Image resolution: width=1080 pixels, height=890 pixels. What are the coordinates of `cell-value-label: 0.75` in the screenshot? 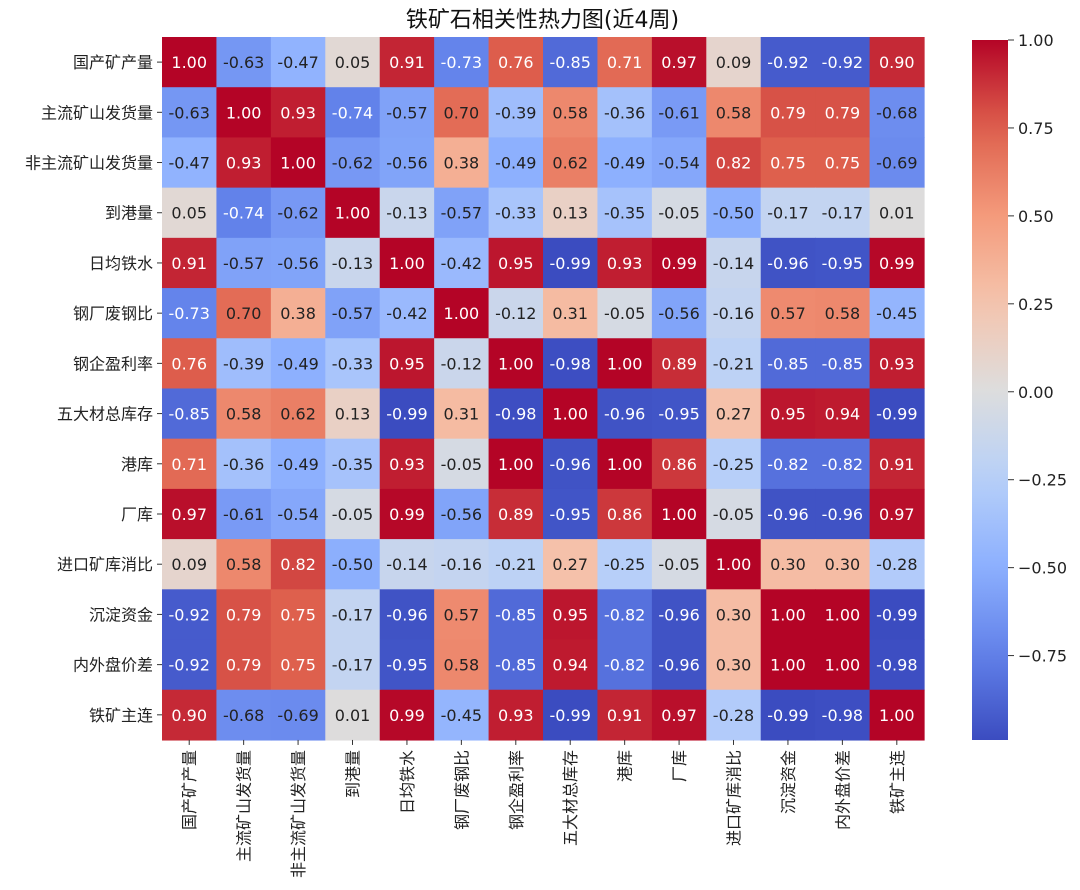 It's located at (843, 163).